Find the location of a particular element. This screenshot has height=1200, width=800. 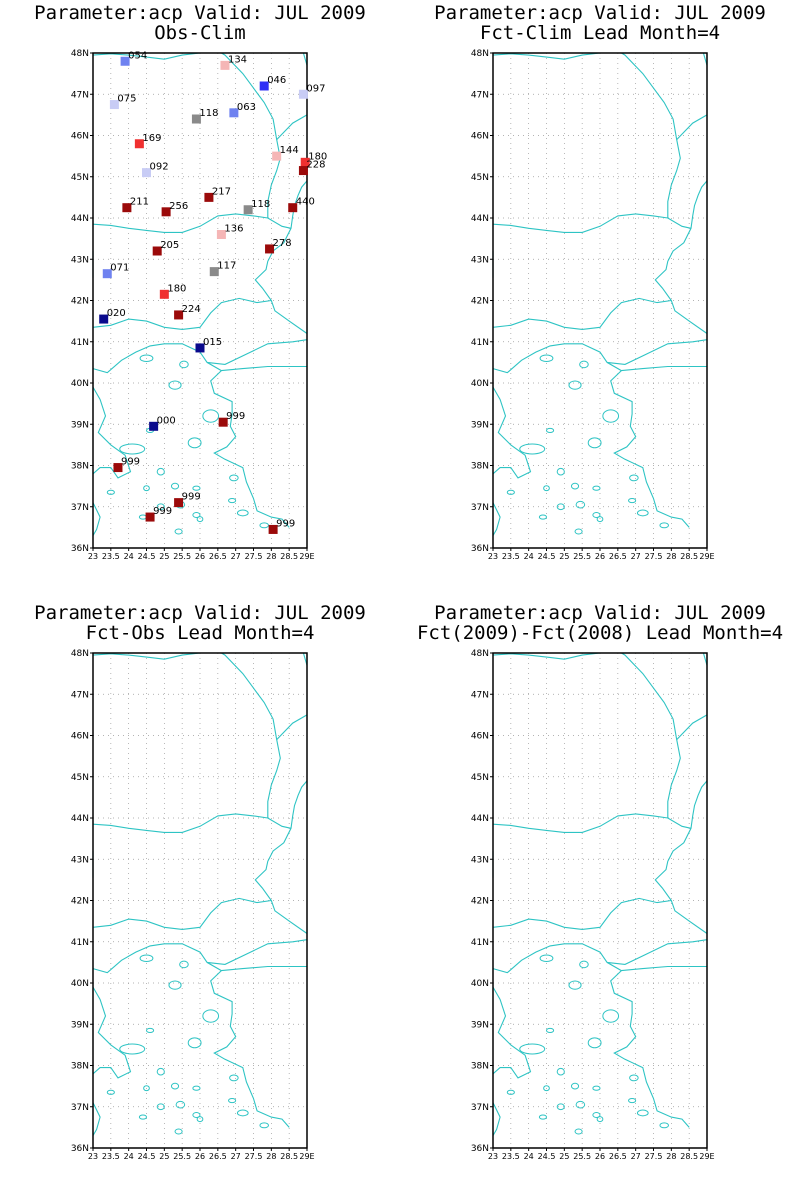

panel-subtitle: Fct(2009)-Fct(2008) Lead Month=4 is located at coordinates (600, 633).